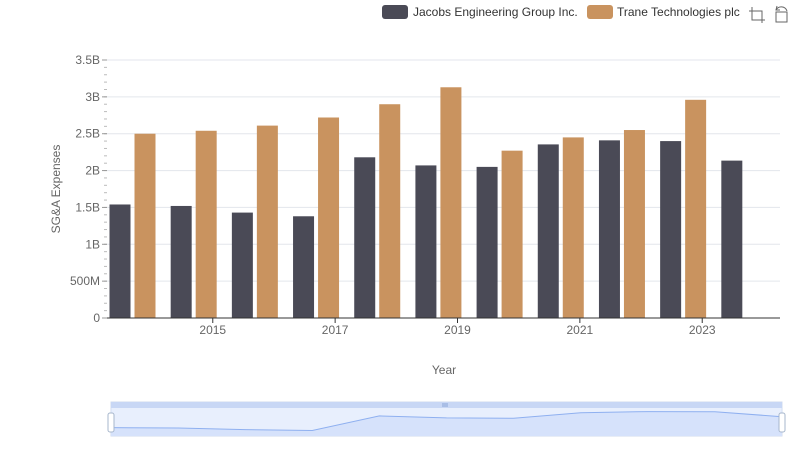  What do you see at coordinates (92, 97) in the screenshot?
I see `y-tick-label: 3B` at bounding box center [92, 97].